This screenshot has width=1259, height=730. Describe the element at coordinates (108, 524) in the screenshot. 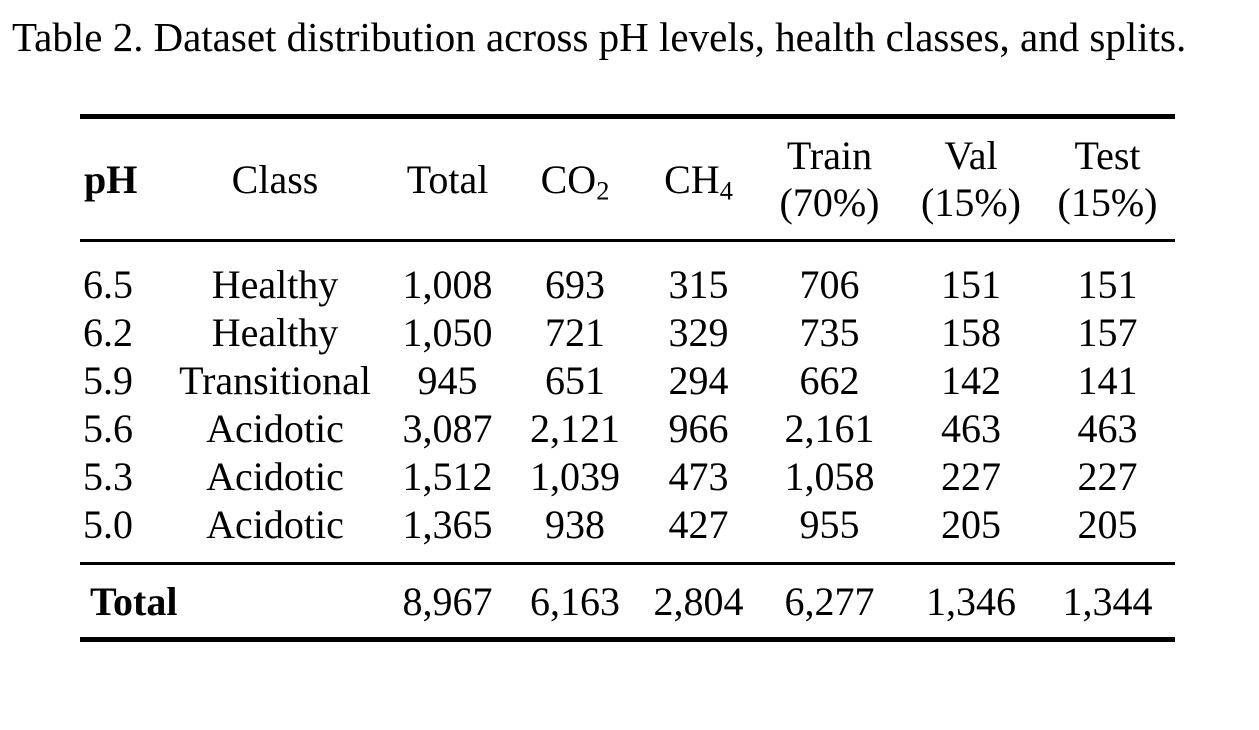

I see `cell-ph: 5.0` at that location.